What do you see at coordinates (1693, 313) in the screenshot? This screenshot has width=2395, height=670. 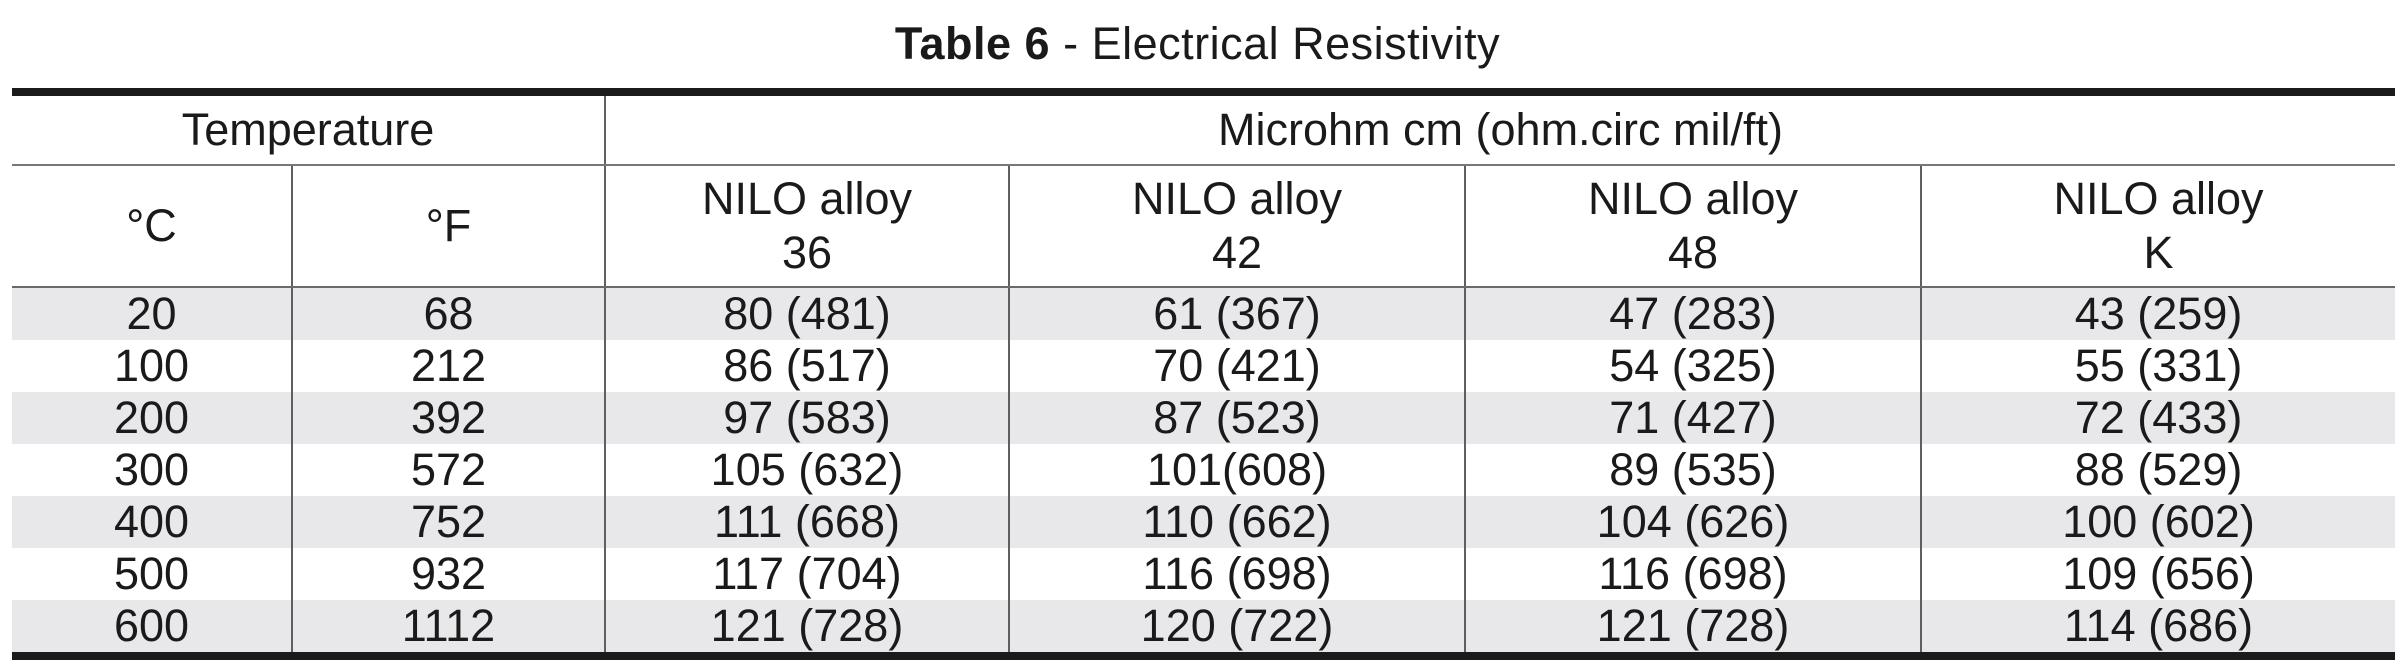 I see `cell-nilo-48: 47 (283)` at bounding box center [1693, 313].